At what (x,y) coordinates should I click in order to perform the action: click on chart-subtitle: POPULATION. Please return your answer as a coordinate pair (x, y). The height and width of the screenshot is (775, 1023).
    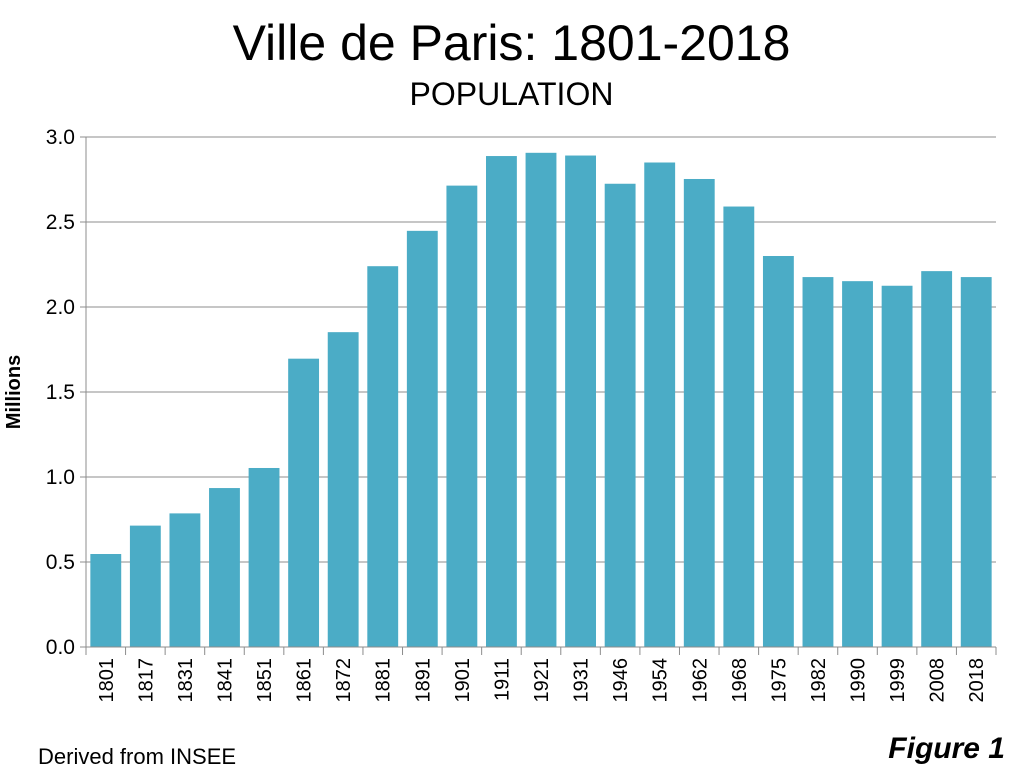
    Looking at the image, I should click on (511, 94).